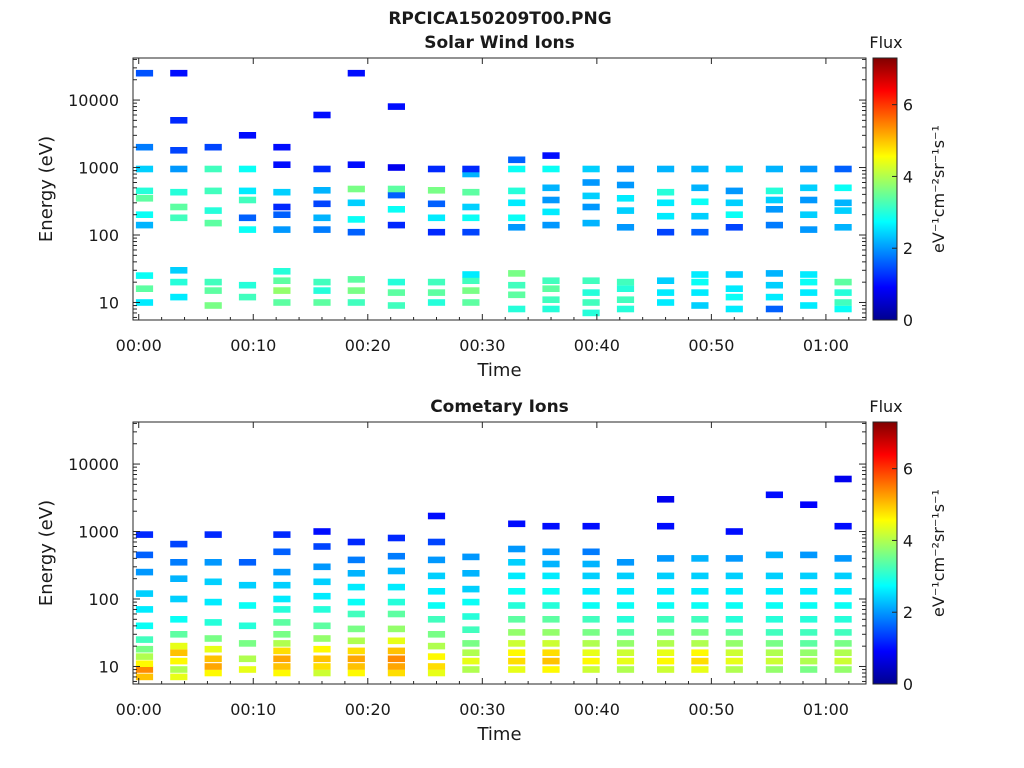  What do you see at coordinates (499, 19) in the screenshot?
I see `figure-title: RPCICA150209T00.PNG` at bounding box center [499, 19].